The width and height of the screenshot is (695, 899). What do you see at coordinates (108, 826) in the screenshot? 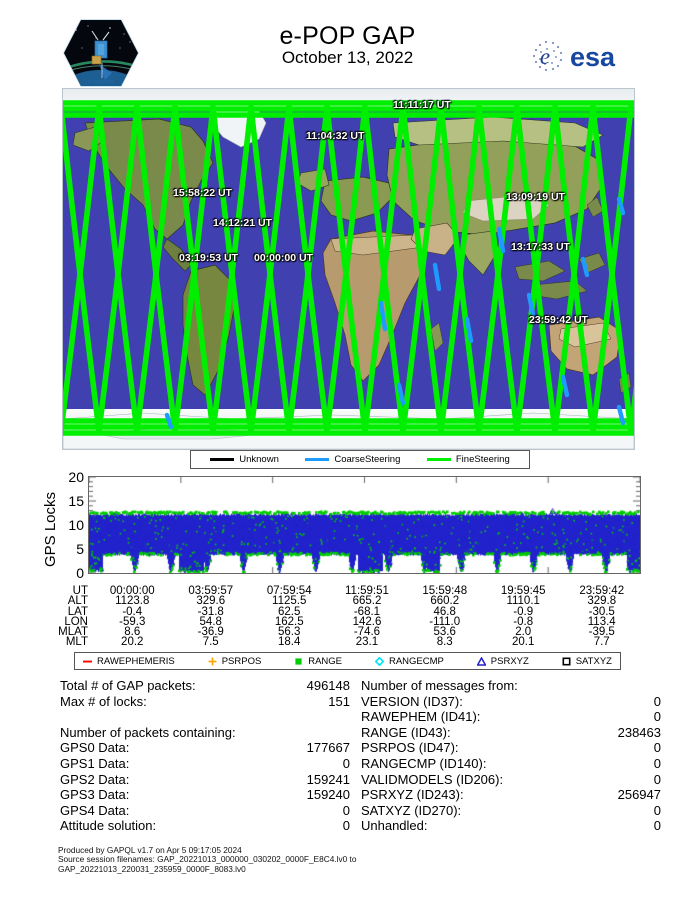
I see `stat-label: Attitude solution:` at bounding box center [108, 826].